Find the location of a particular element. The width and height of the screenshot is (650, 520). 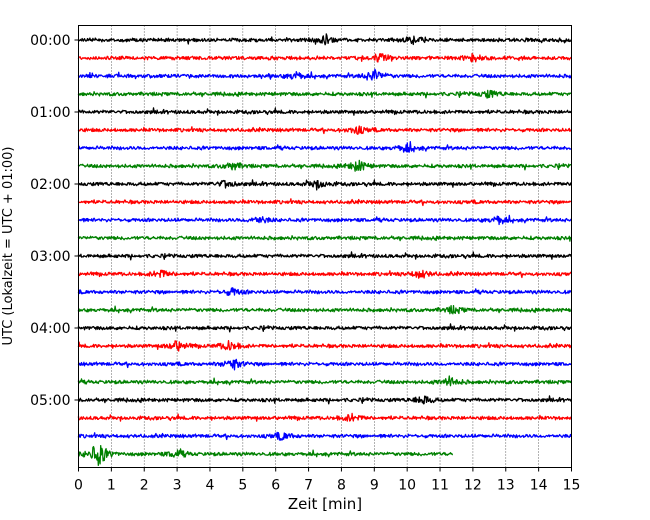

x-tick-label: 3 is located at coordinates (177, 486).